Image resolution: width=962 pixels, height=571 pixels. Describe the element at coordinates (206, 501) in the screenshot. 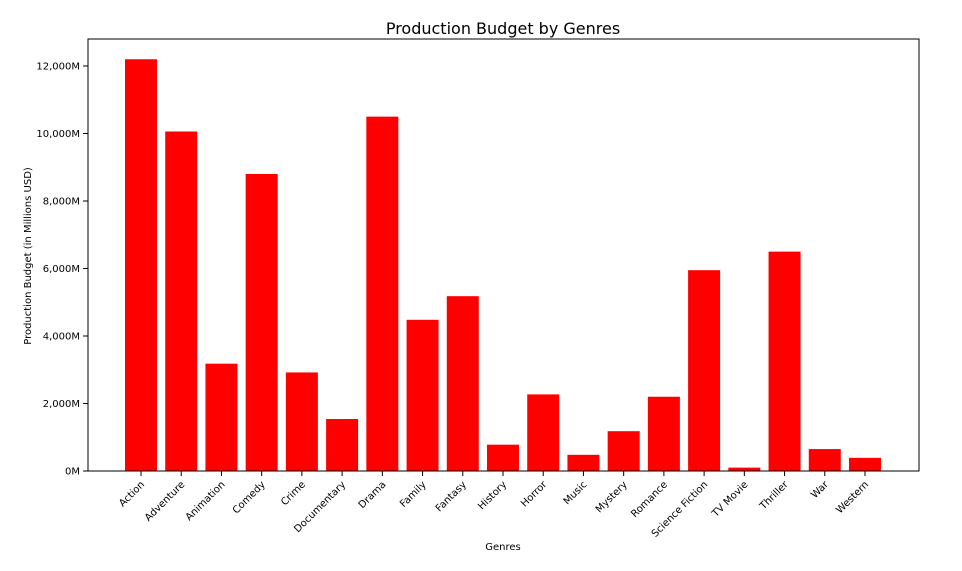

I see `x-tick-label: Animation` at that location.